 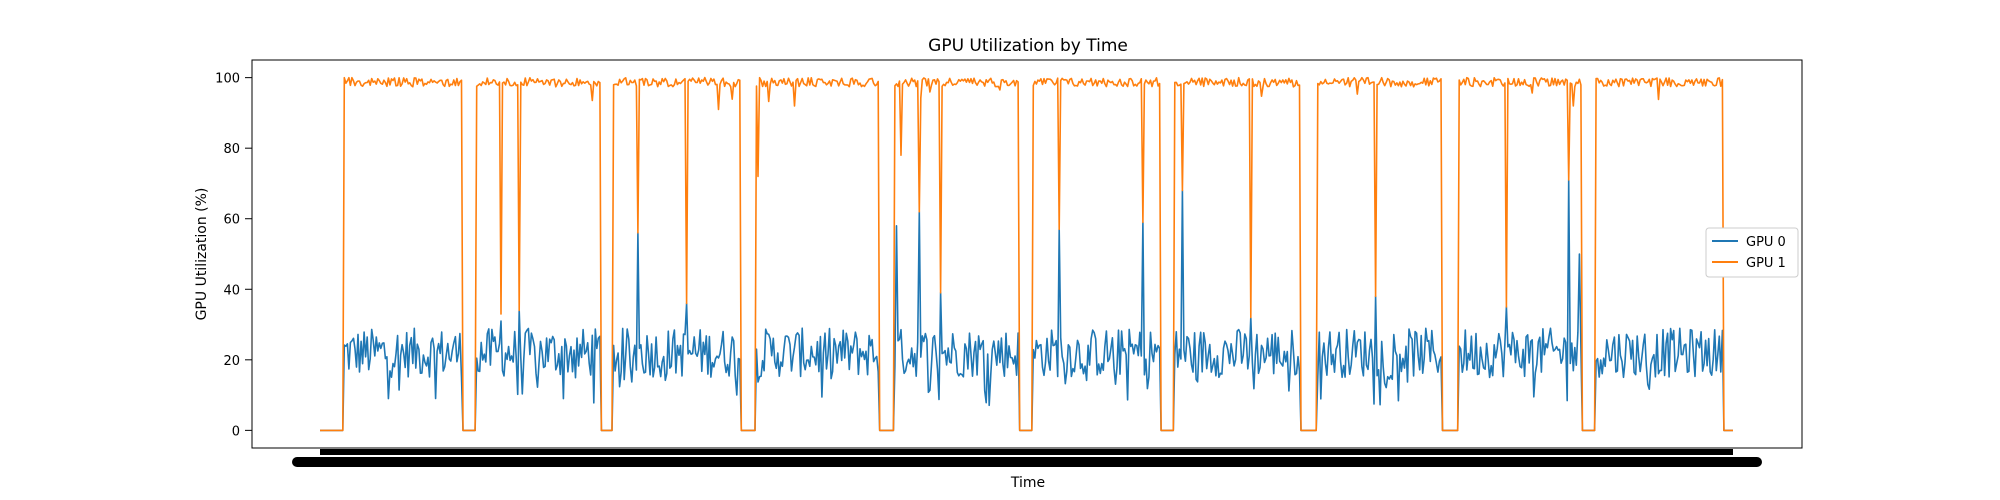 What do you see at coordinates (1766, 242) in the screenshot?
I see `legend-label-gpu0: GPU 0` at bounding box center [1766, 242].